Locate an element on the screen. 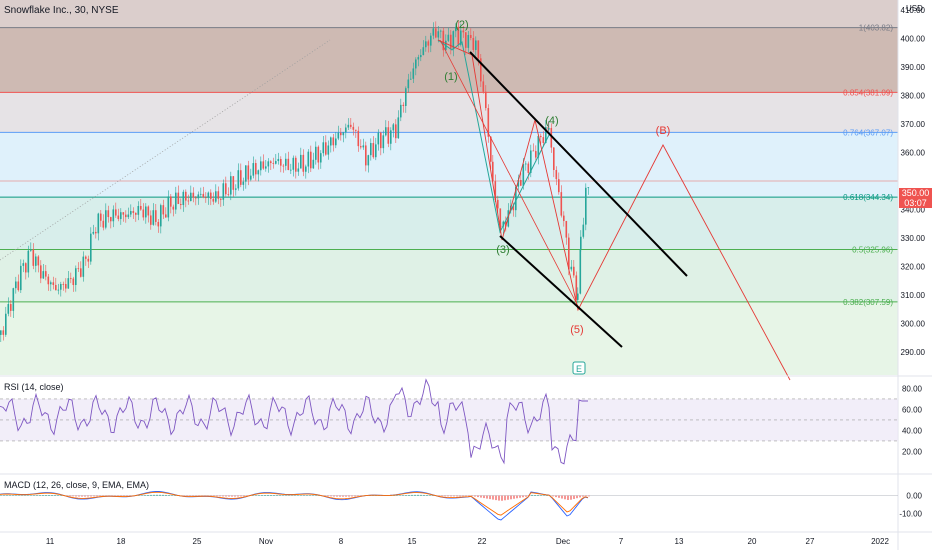  macd-label: MACD (12, 26, close, 9, EMA, EMA) is located at coordinates (77, 485).